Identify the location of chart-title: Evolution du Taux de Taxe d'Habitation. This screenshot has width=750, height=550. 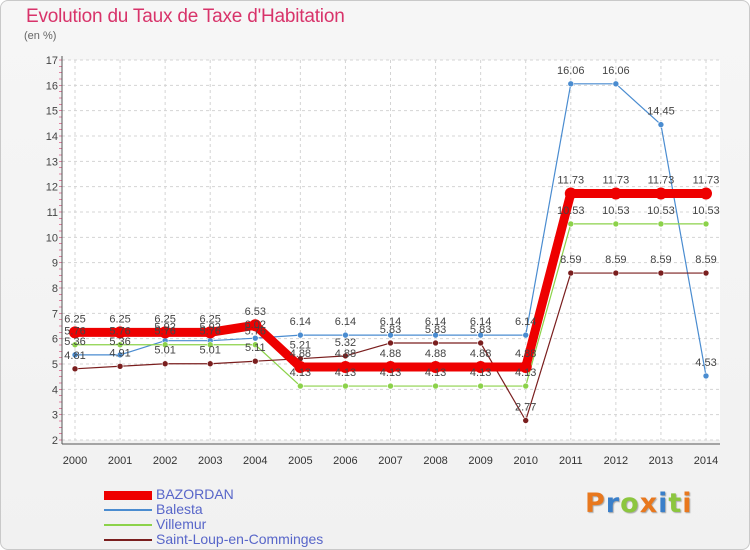
(185, 16).